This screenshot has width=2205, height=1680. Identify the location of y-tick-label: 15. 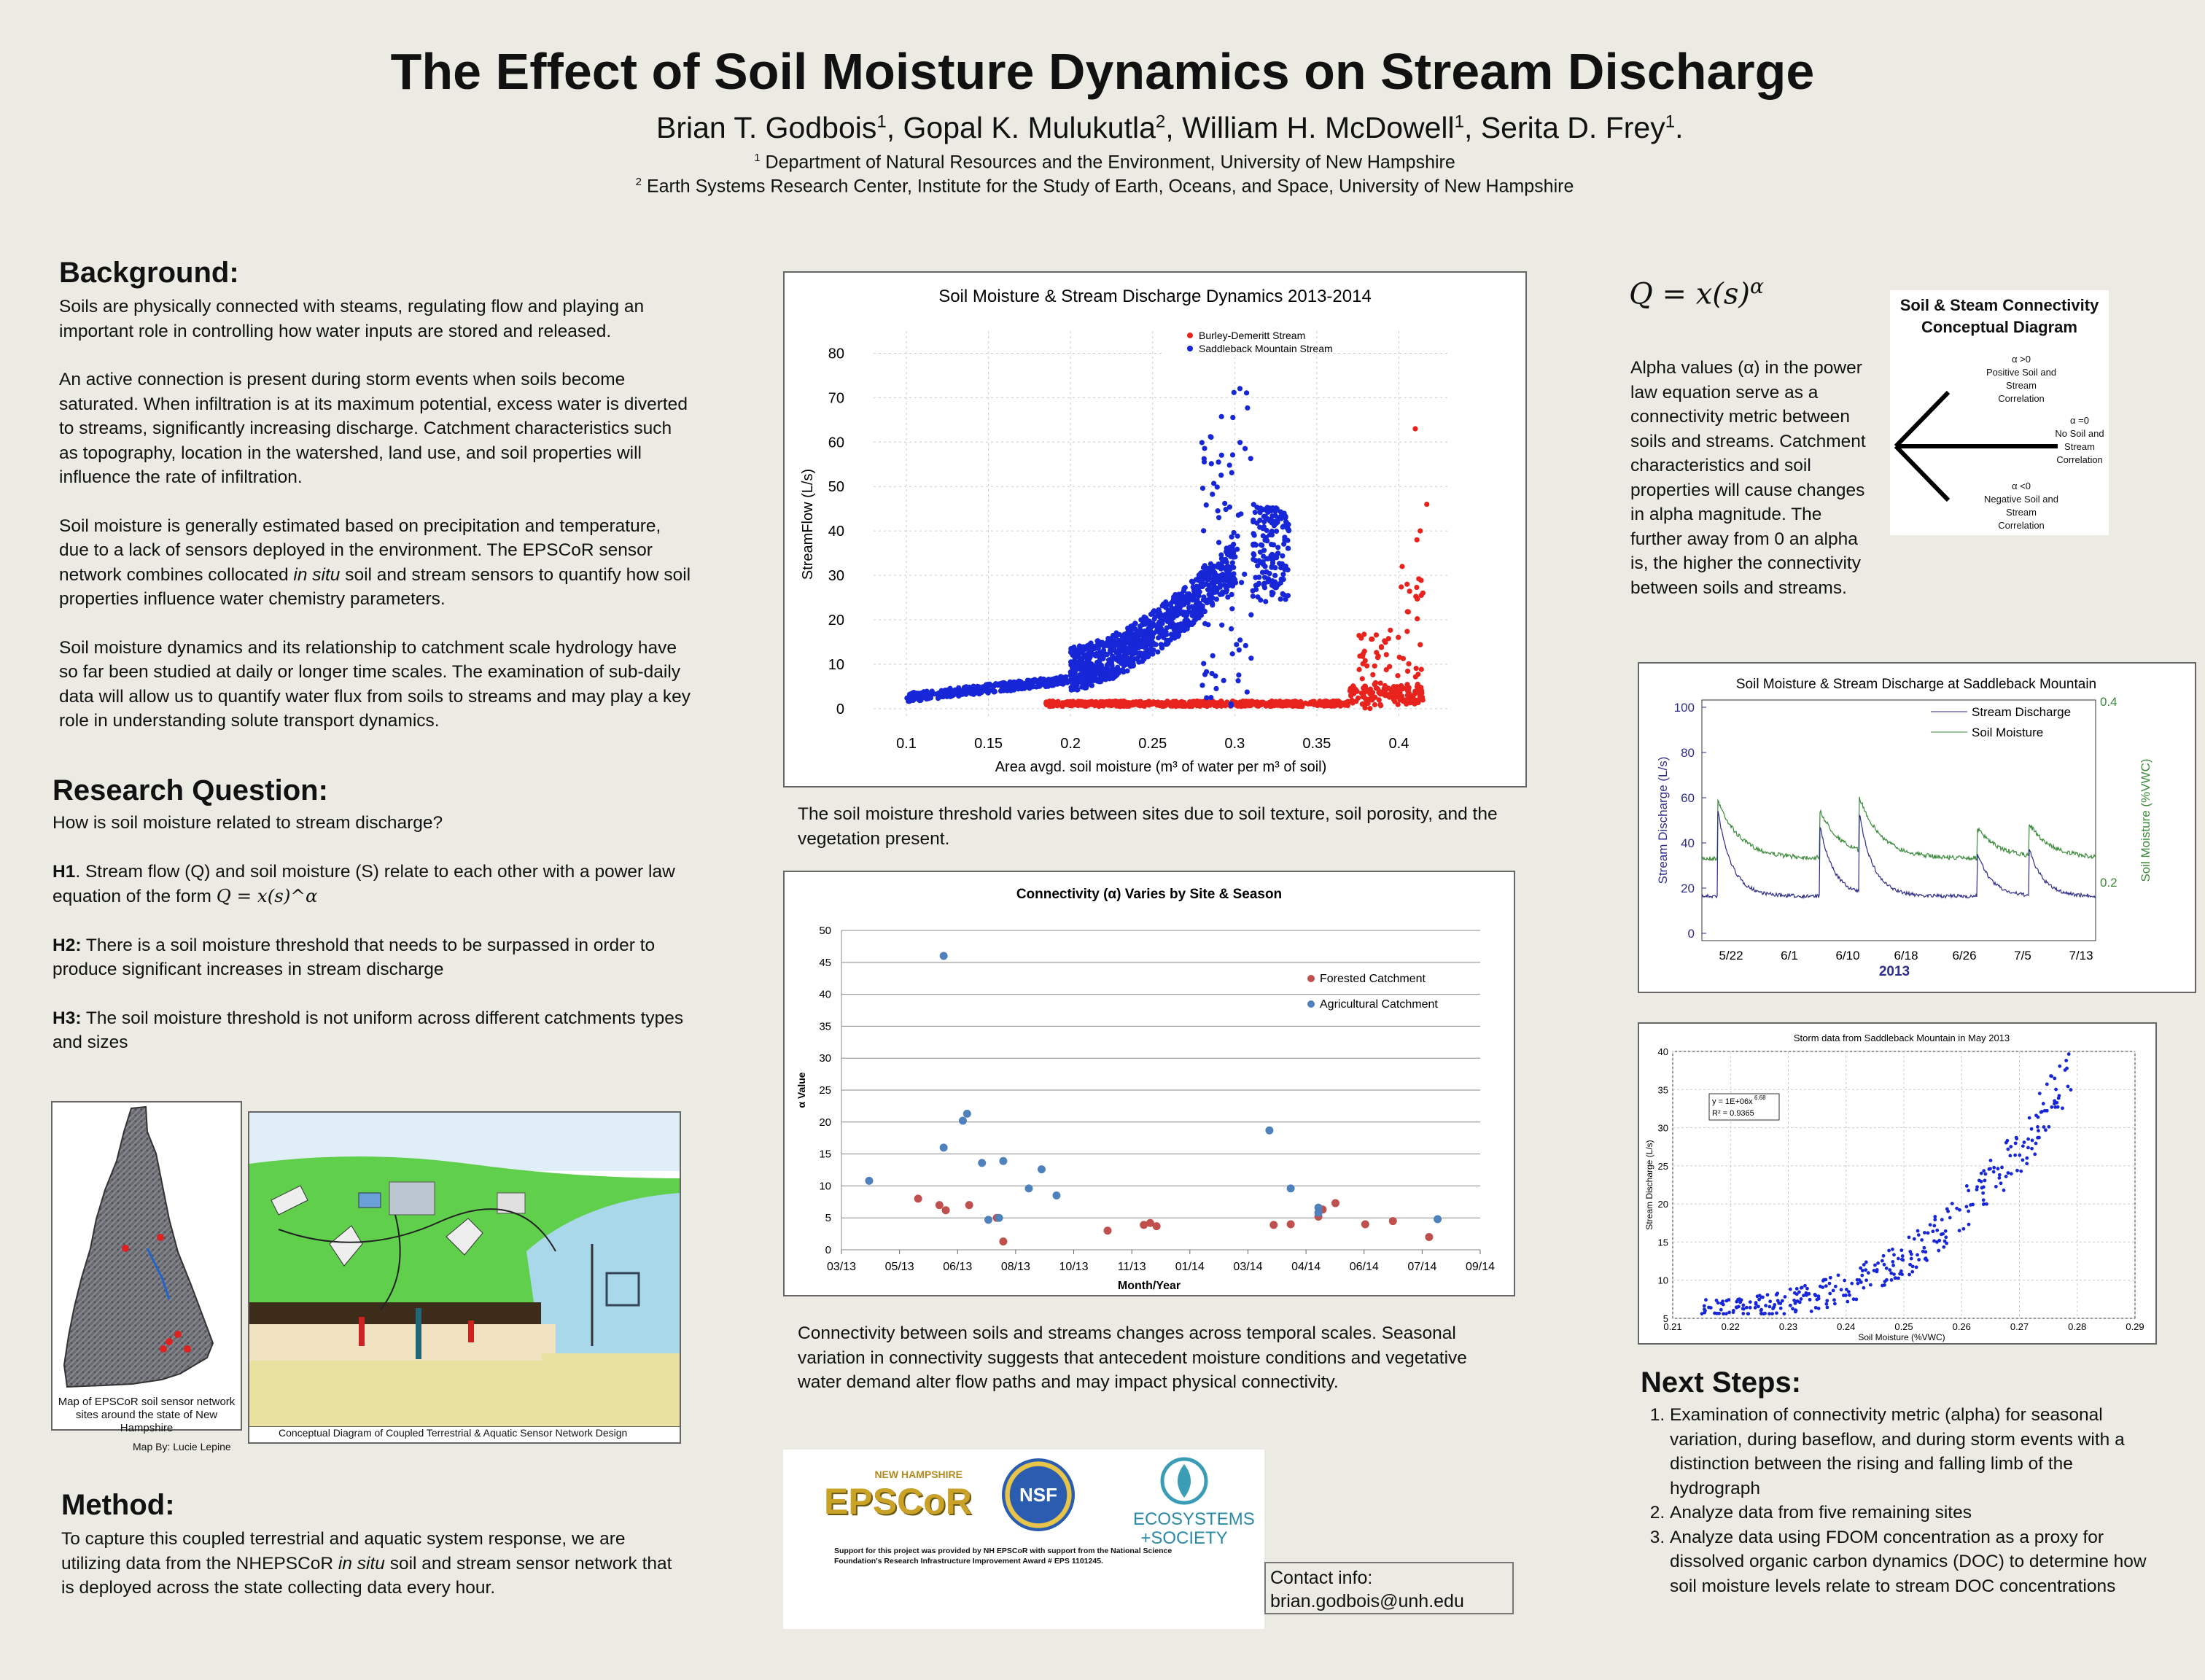
(1663, 1242).